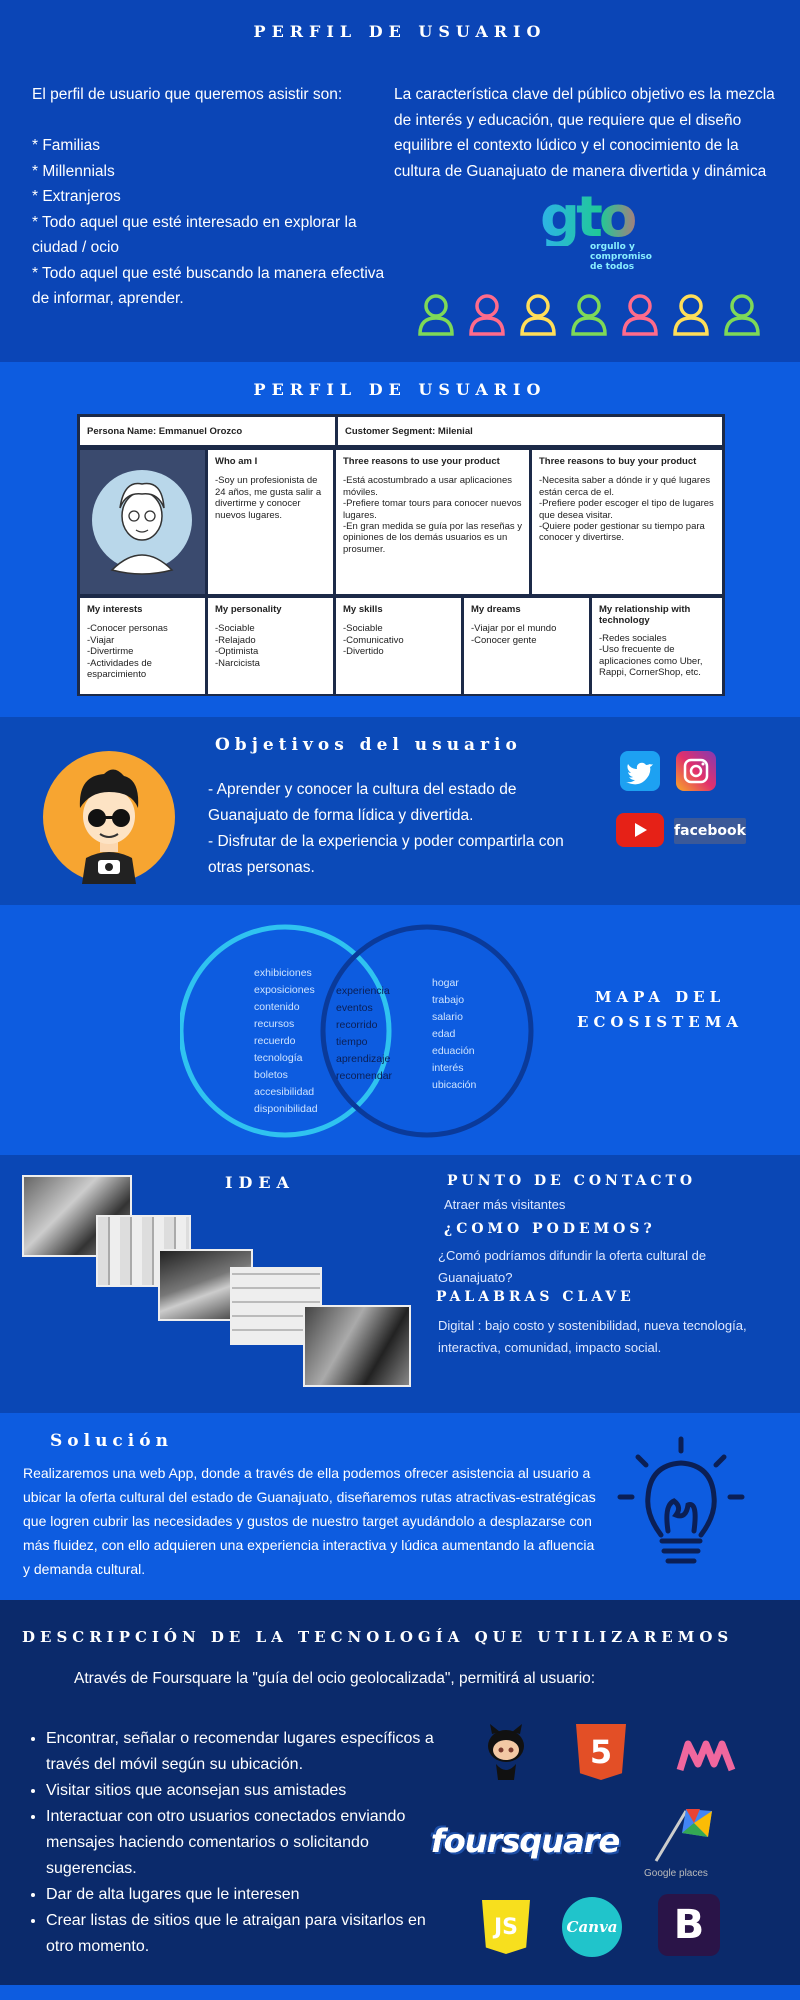 The image size is (800, 2000). What do you see at coordinates (621, 257) in the screenshot?
I see `gto-logo-tagline: orgullo y compromiso de todos` at bounding box center [621, 257].